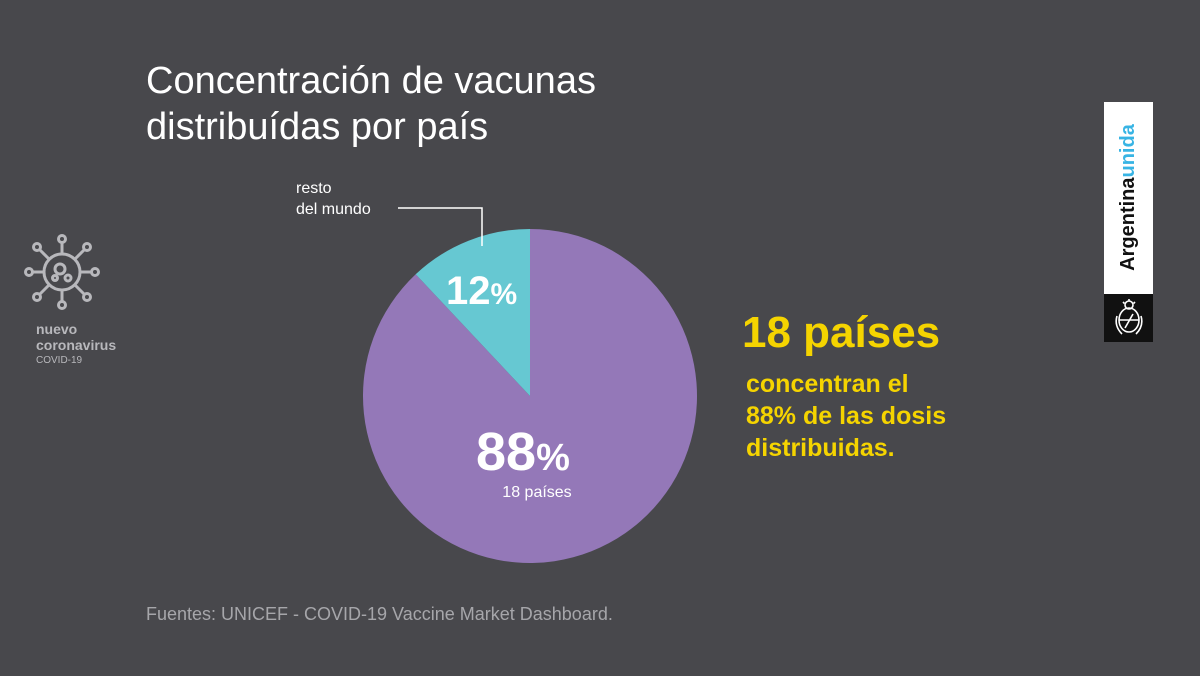 The image size is (1200, 676). What do you see at coordinates (59, 360) in the screenshot?
I see `logo-line-3: COVID-19` at bounding box center [59, 360].